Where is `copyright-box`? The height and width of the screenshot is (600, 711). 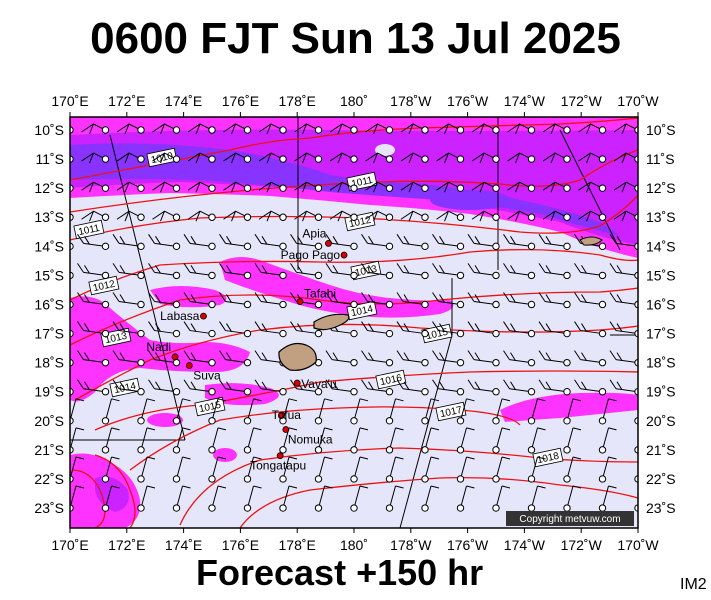
copyright-box is located at coordinates (570, 518).